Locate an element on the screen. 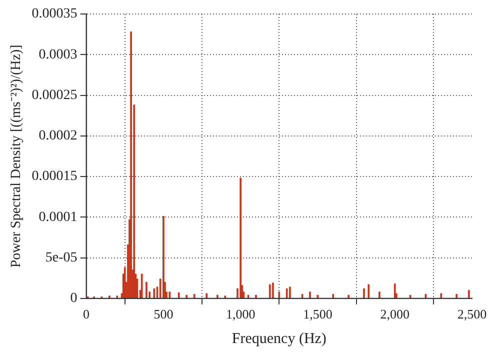  y-tick-label: 0.00015 is located at coordinates (55, 176).